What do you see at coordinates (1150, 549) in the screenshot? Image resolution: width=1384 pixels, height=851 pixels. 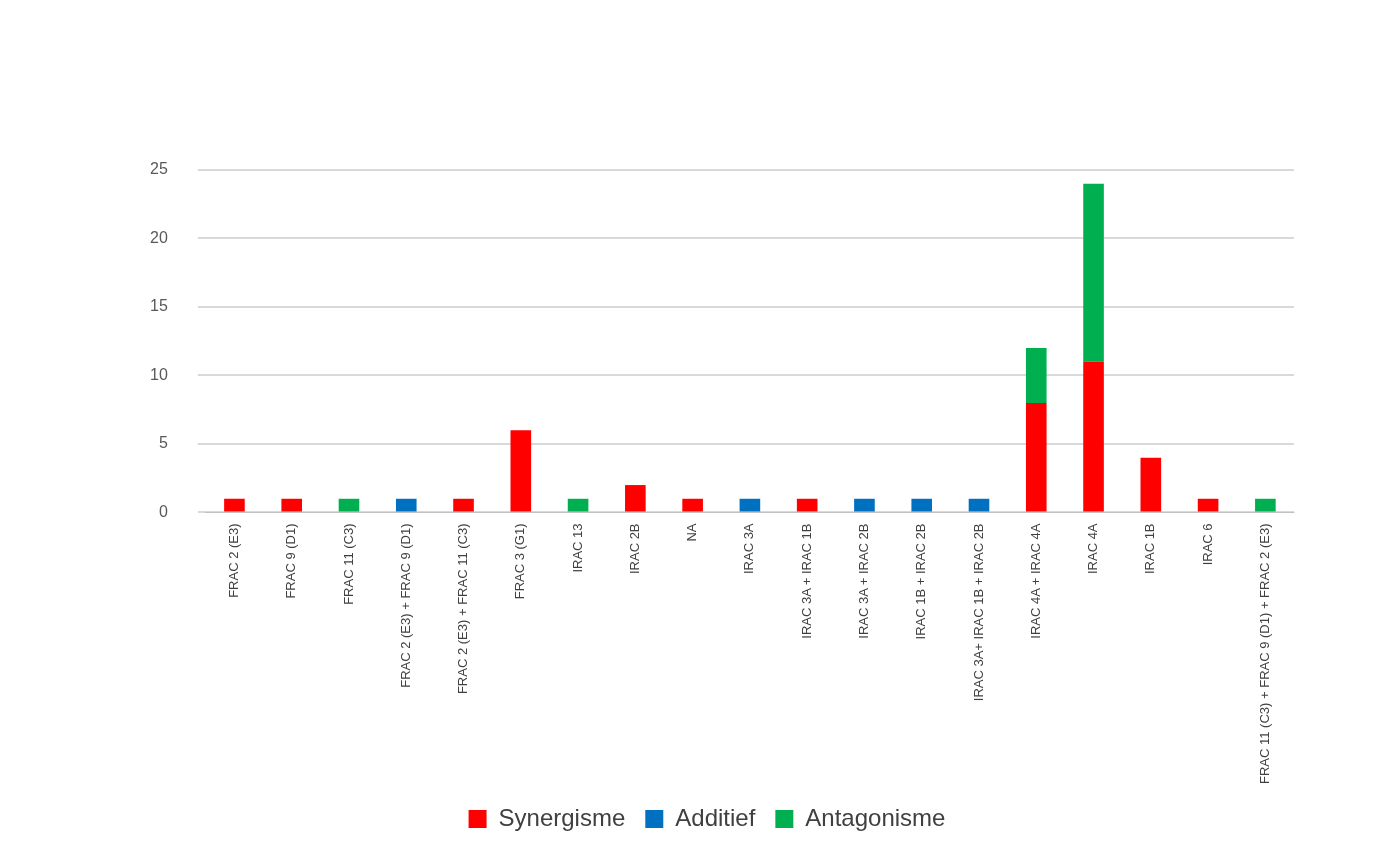 I see `x-tick-label: IRAC 1B` at bounding box center [1150, 549].